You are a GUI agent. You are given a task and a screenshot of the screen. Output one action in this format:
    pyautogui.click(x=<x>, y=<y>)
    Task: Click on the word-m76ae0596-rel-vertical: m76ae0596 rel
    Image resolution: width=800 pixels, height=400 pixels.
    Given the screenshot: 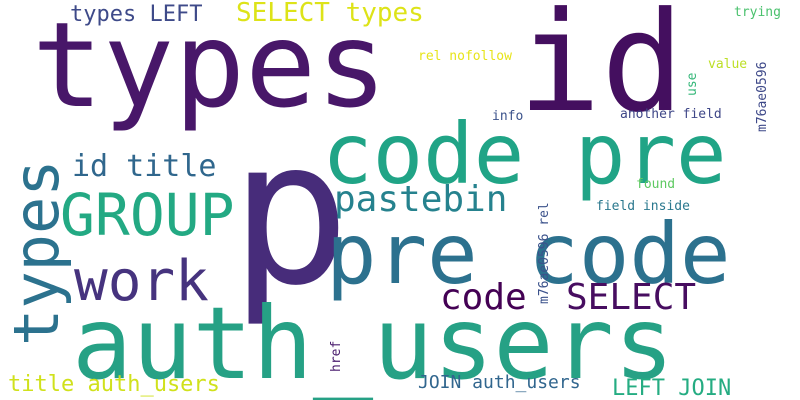 What is the action you would take?
    pyautogui.click(x=544, y=253)
    